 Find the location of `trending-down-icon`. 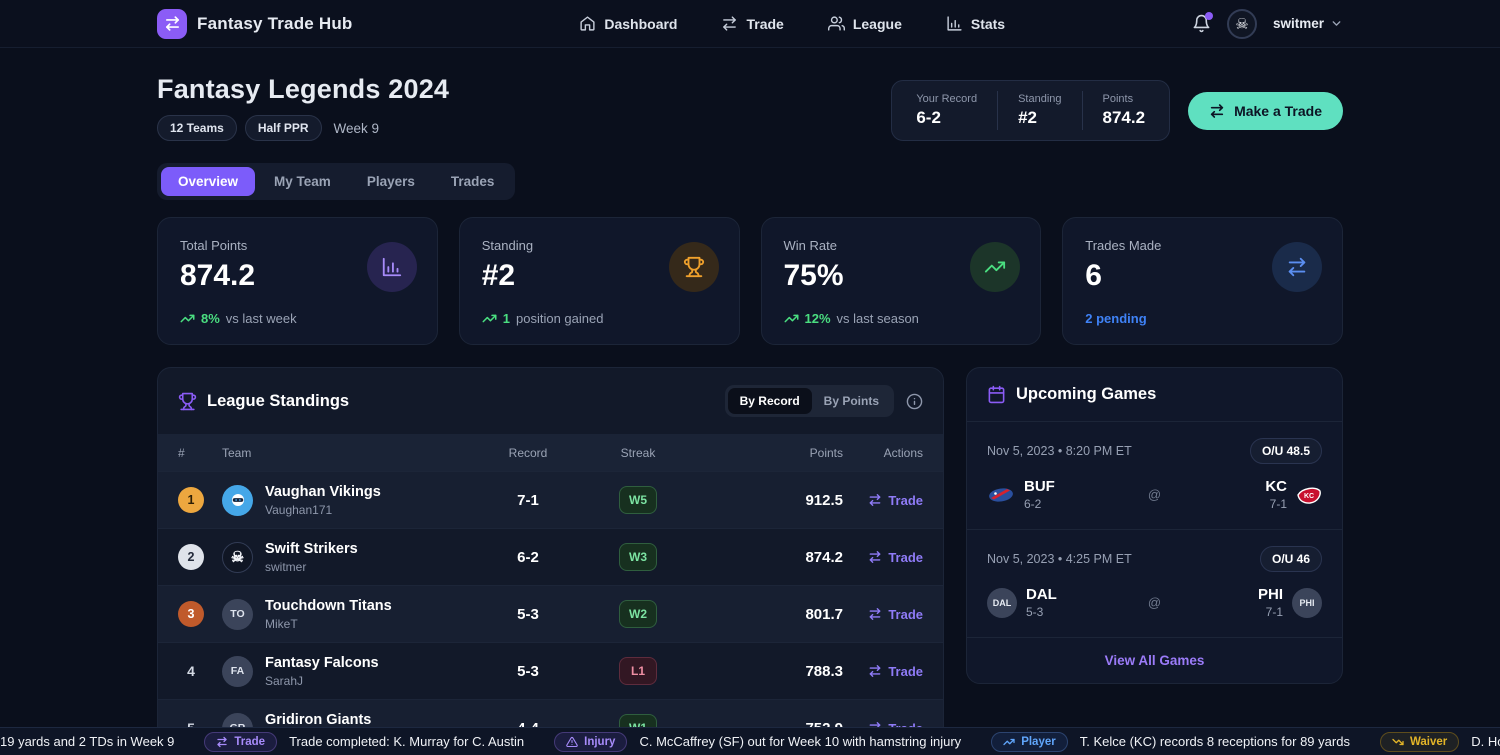

trending-down-icon is located at coordinates (1398, 742).